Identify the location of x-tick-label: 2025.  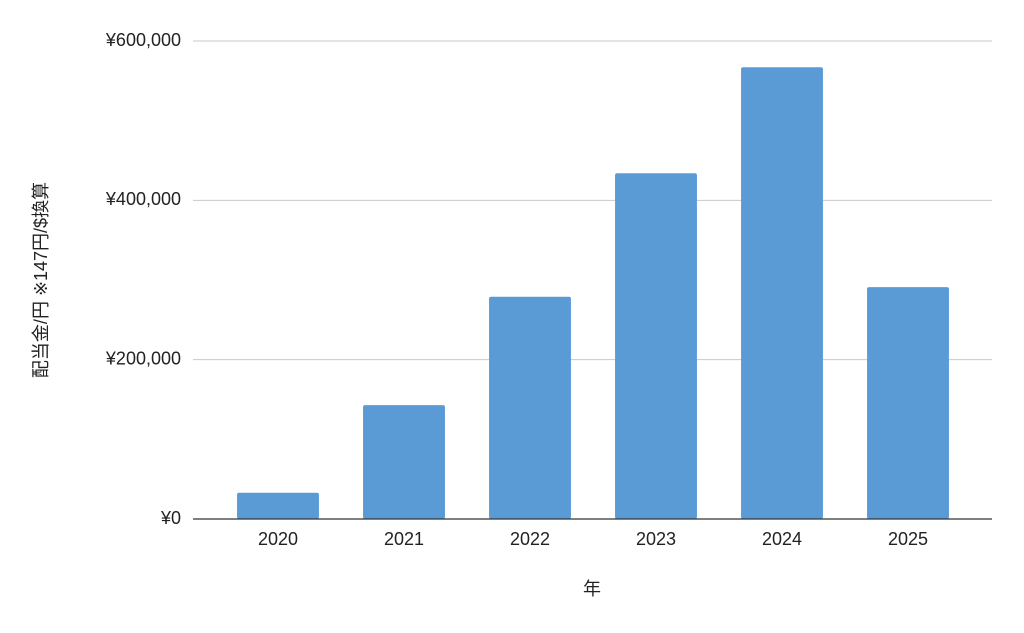
(908, 539).